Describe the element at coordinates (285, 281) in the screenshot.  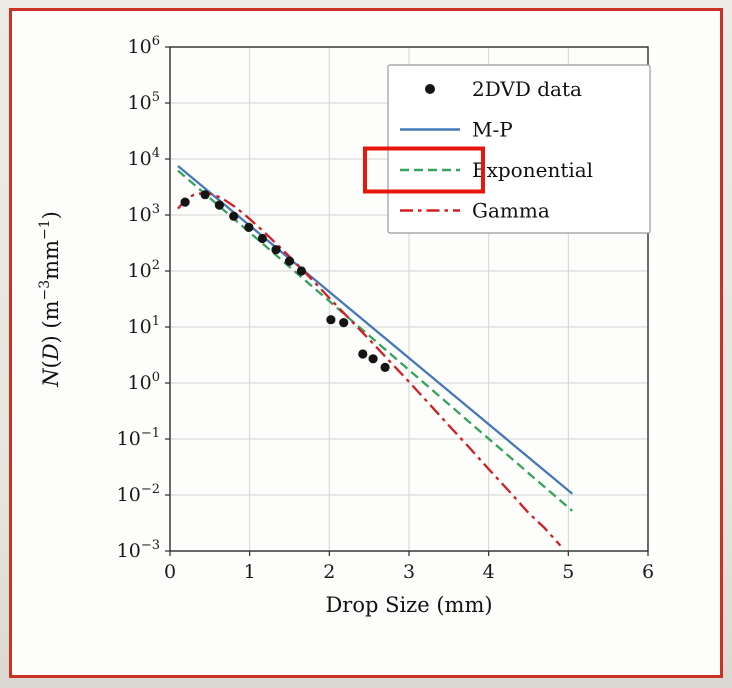
I see `scatter-2dvd-data` at that location.